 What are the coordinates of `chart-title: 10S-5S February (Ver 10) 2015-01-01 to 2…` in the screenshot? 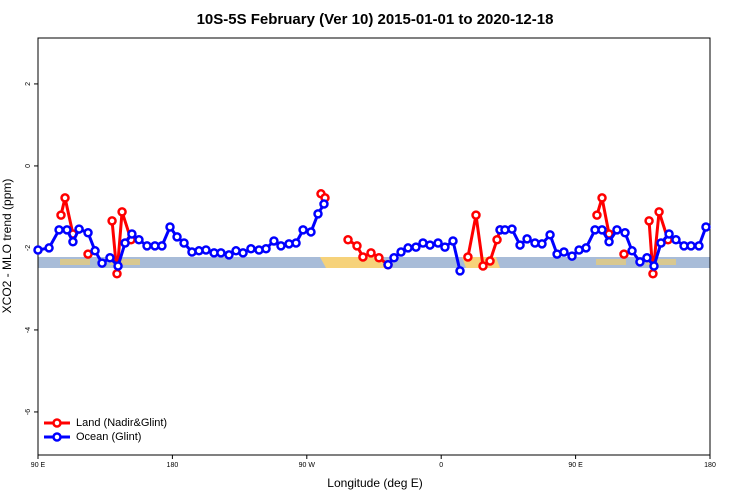 It's located at (375, 19).